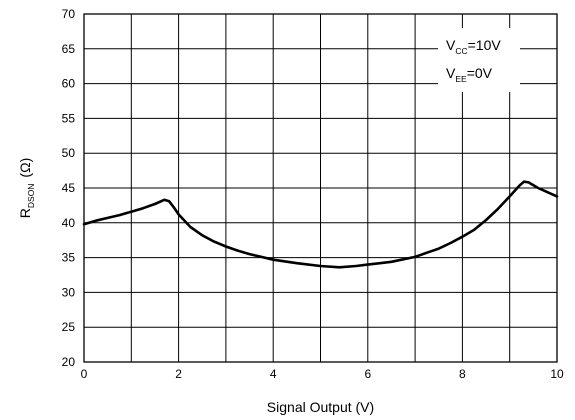 The image size is (575, 420). Describe the element at coordinates (84, 374) in the screenshot. I see `x-tick-label: 0` at that location.